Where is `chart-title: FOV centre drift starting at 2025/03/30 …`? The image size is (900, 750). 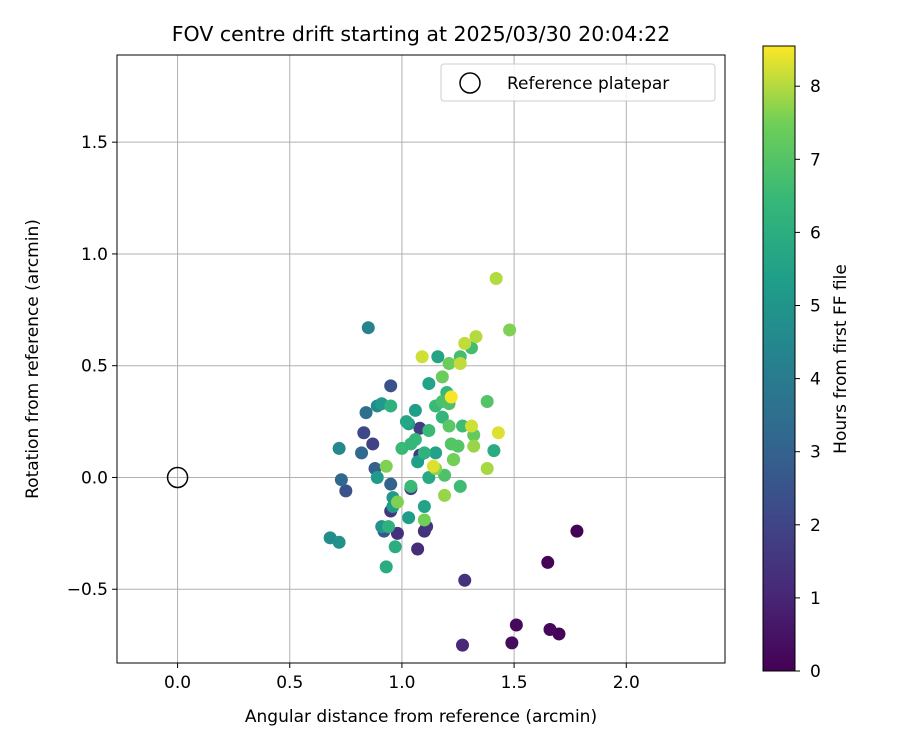
chart-title: FOV centre drift starting at 2025/03/30 … is located at coordinates (421, 34).